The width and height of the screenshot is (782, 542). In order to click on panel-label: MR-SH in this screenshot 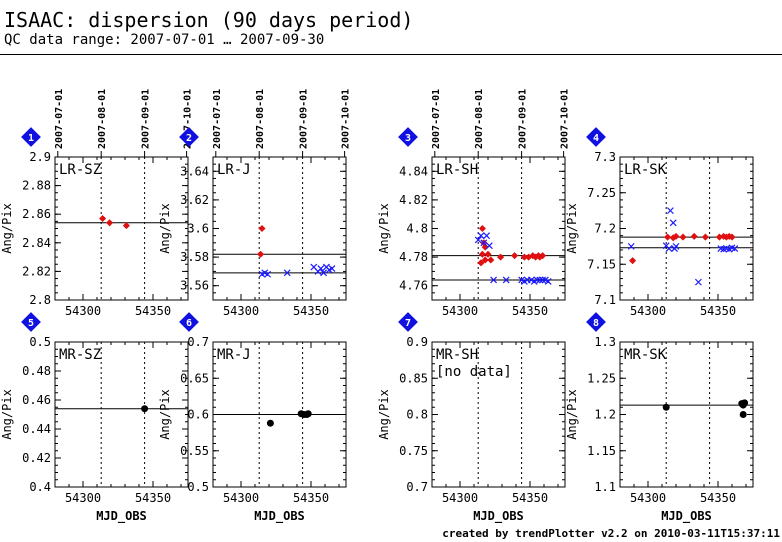, I will do `click(457, 355)`.